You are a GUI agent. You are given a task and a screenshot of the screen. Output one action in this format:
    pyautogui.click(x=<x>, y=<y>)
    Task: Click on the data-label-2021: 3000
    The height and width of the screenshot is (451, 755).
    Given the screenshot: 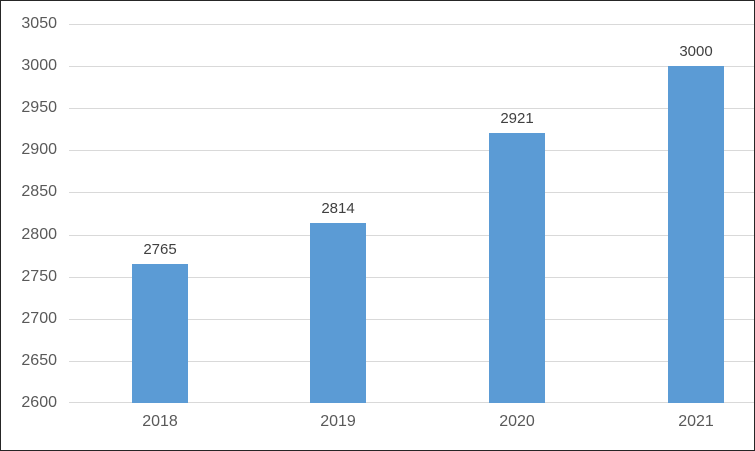 What is the action you would take?
    pyautogui.click(x=696, y=51)
    